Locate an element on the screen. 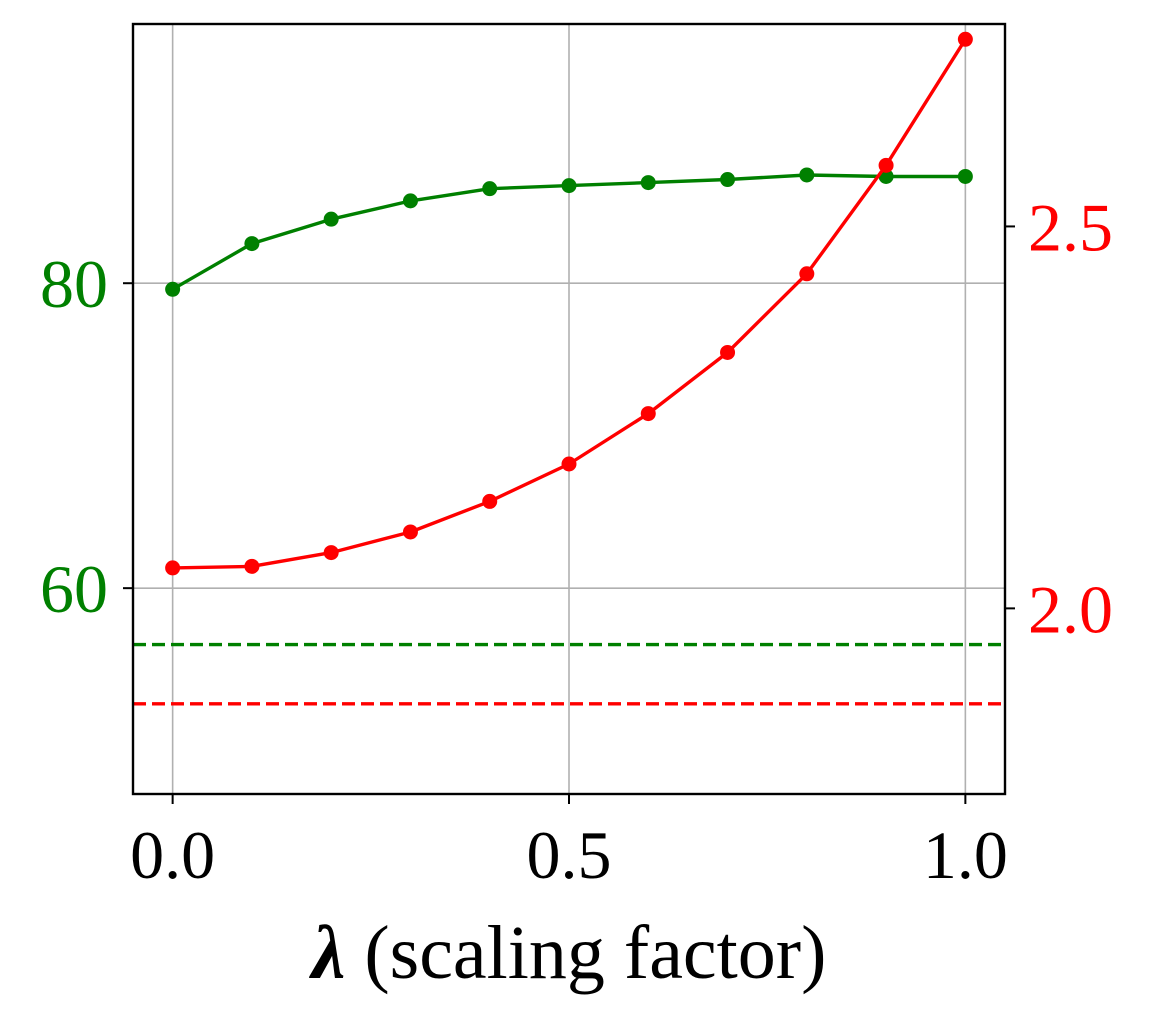  left-y-tick-label: 80 is located at coordinates (74, 284).